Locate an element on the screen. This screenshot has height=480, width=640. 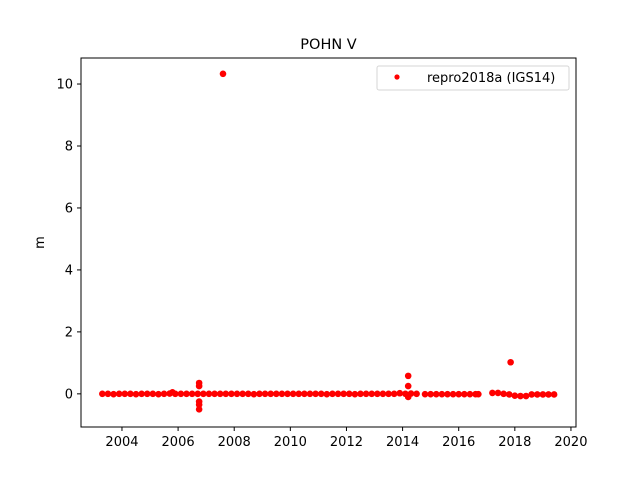
chart-title: POHN V is located at coordinates (328, 45).